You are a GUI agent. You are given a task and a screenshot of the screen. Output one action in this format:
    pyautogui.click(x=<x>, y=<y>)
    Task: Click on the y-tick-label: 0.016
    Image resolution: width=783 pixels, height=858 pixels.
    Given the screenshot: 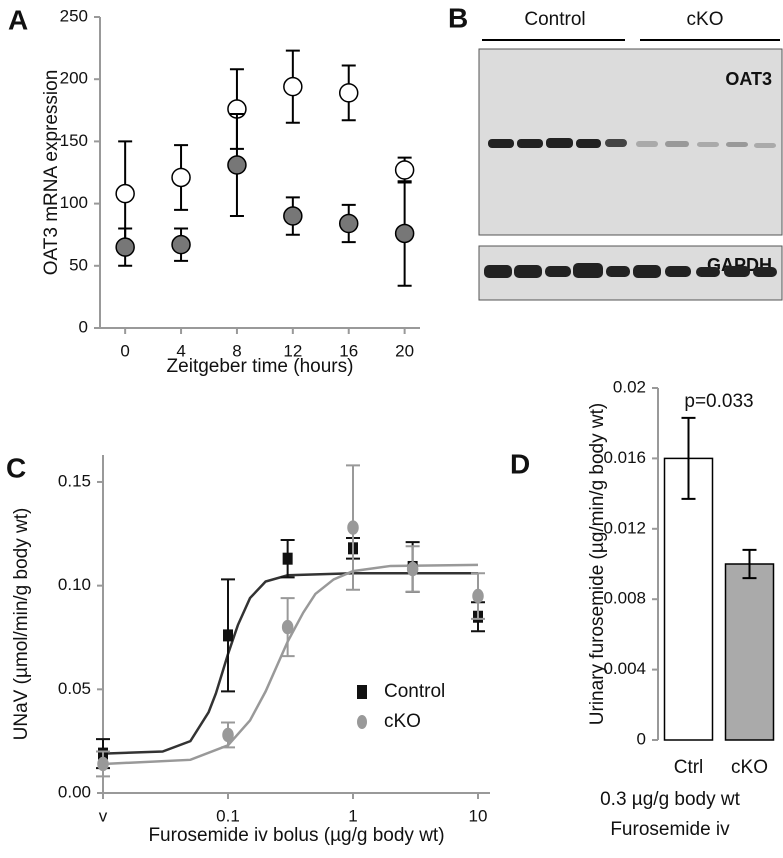 What is the action you would take?
    pyautogui.click(x=624, y=457)
    